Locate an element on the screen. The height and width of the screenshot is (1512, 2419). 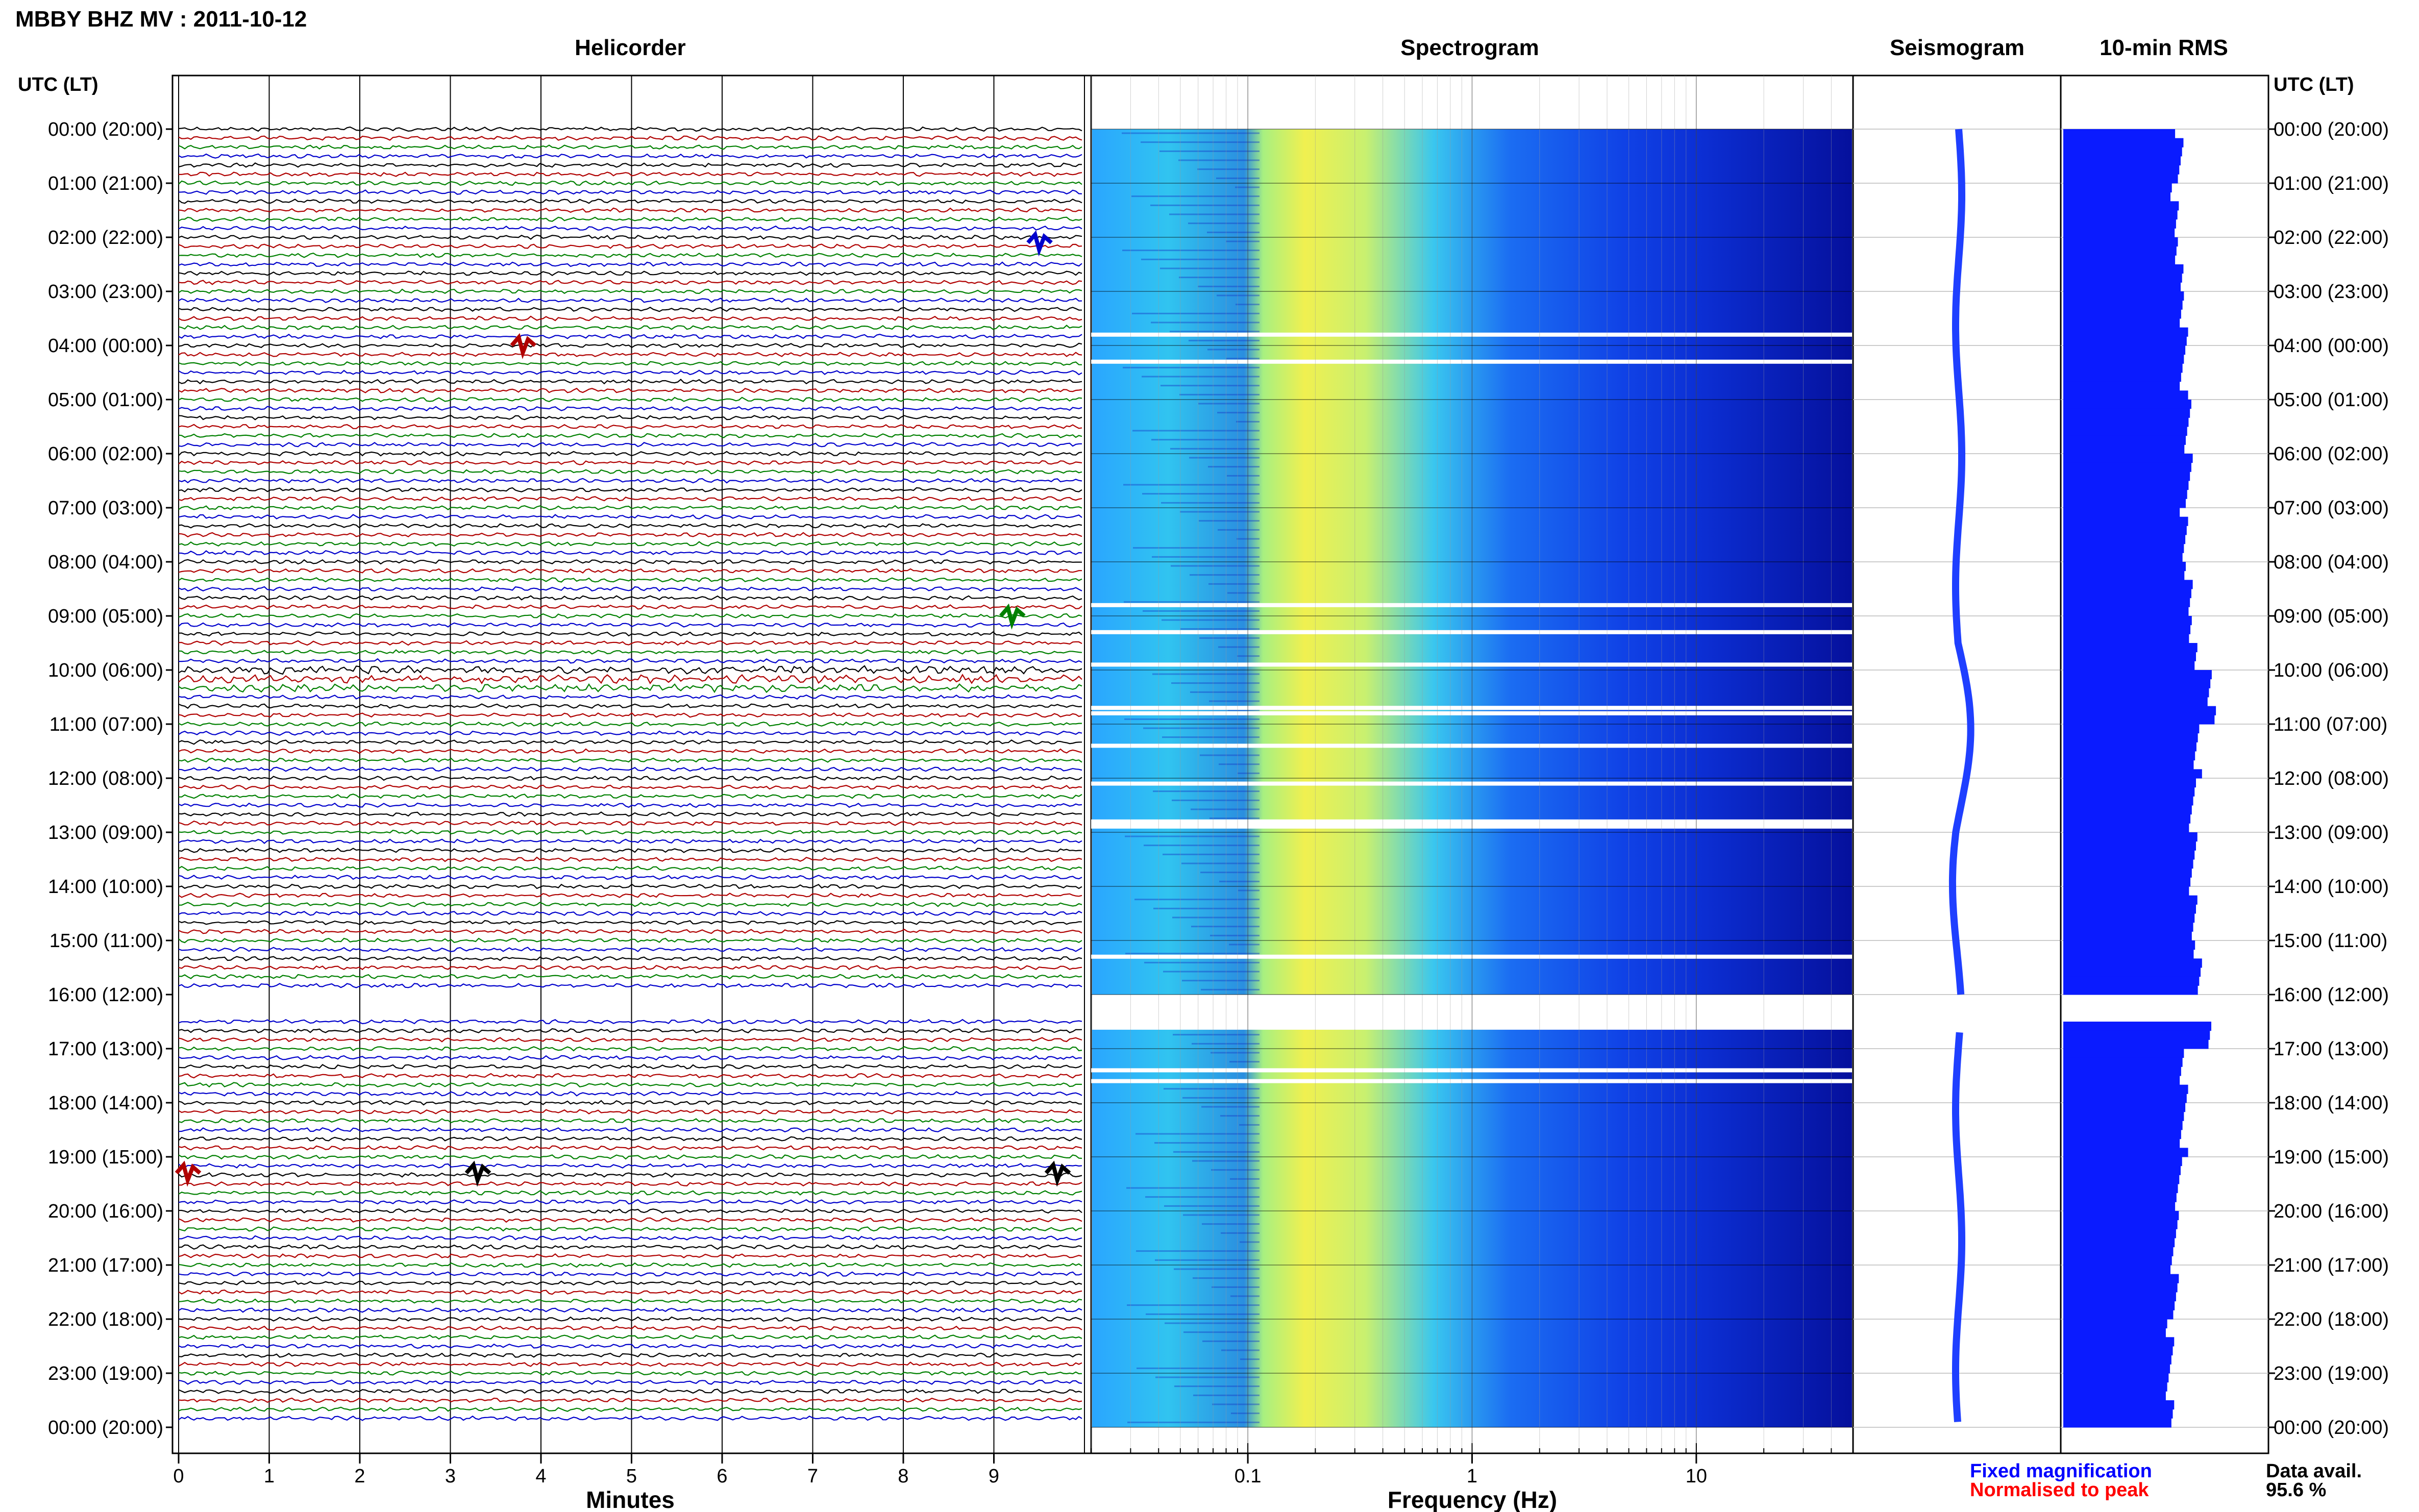
seismogram-title: Seismogram is located at coordinates (1957, 47).